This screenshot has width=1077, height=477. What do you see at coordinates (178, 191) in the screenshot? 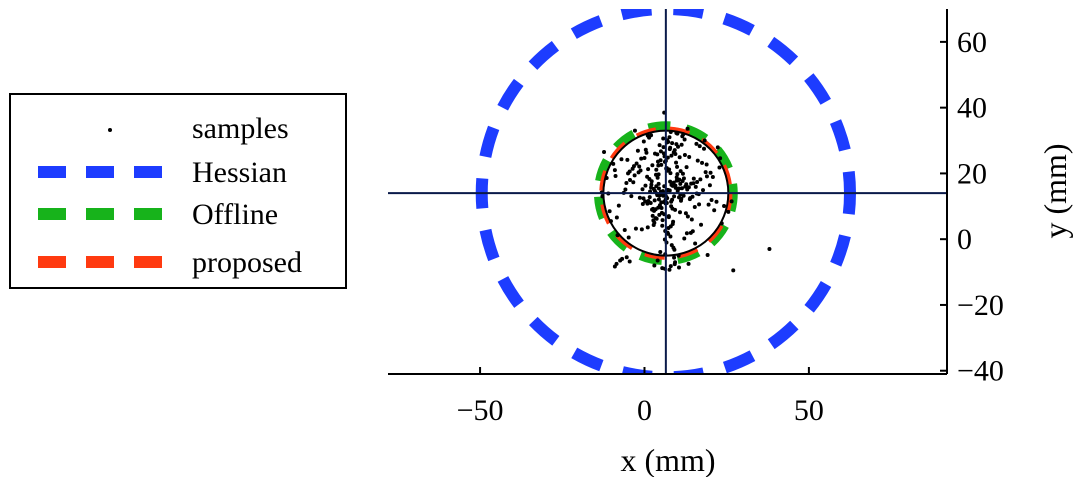
I see `chart-legend: samples Hessian Offline proposed` at bounding box center [178, 191].